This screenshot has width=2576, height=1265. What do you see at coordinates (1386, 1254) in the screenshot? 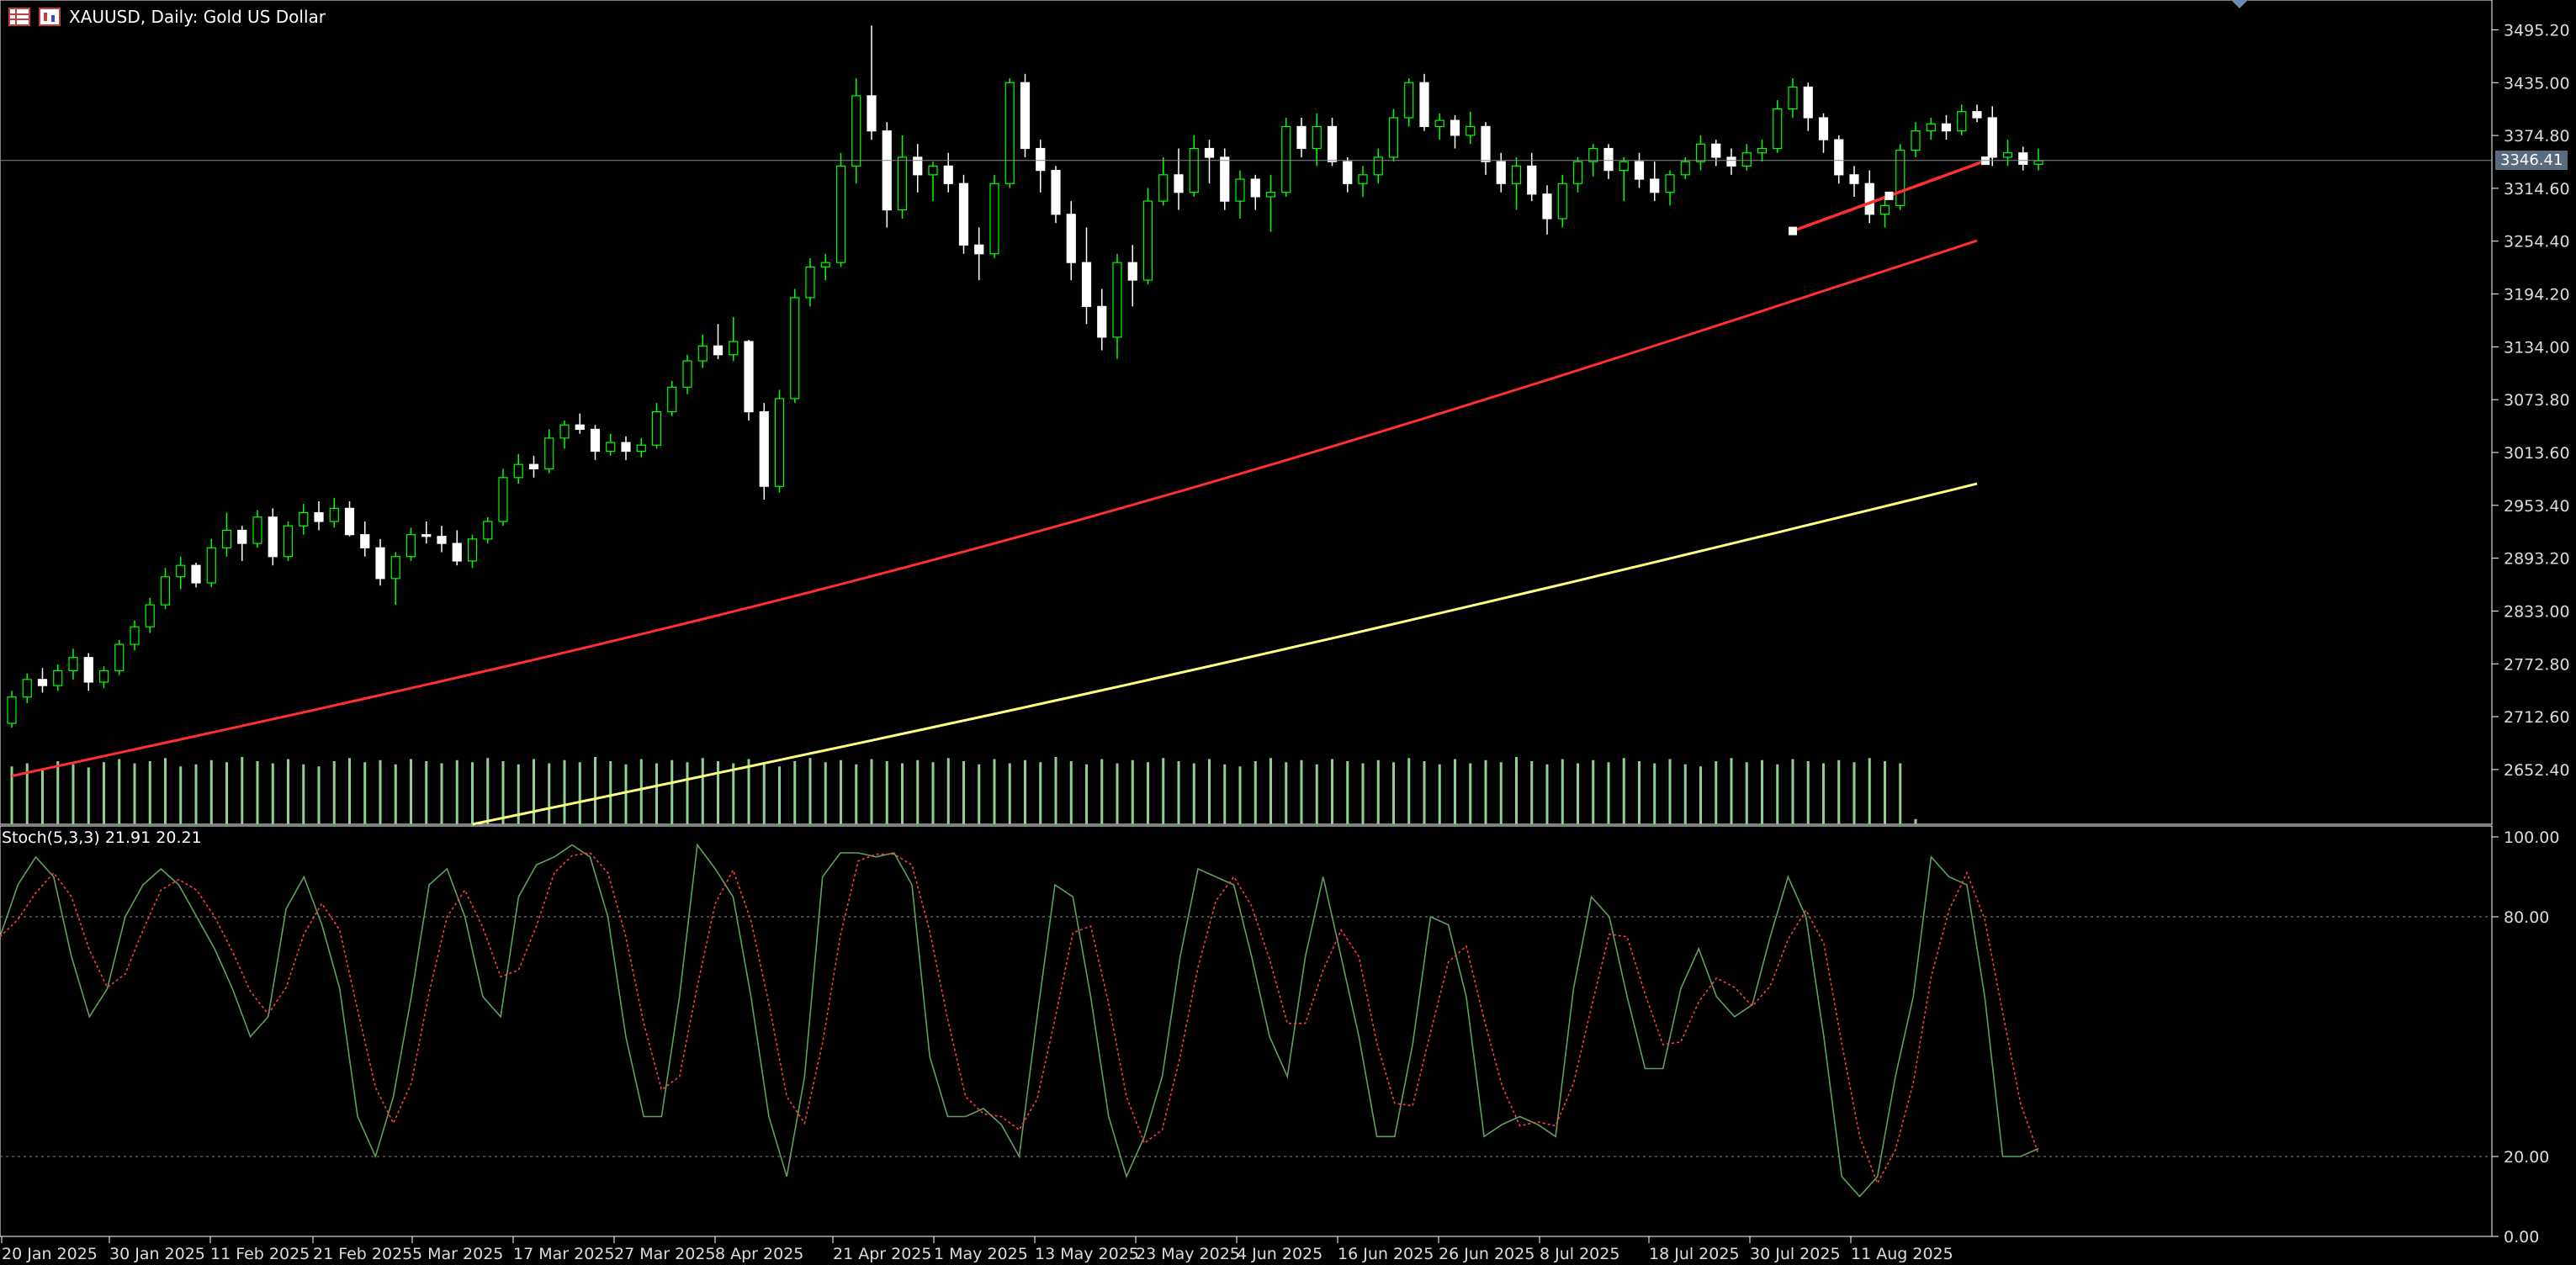
I see `time-axis-label: 16 Jun 2025` at bounding box center [1386, 1254].